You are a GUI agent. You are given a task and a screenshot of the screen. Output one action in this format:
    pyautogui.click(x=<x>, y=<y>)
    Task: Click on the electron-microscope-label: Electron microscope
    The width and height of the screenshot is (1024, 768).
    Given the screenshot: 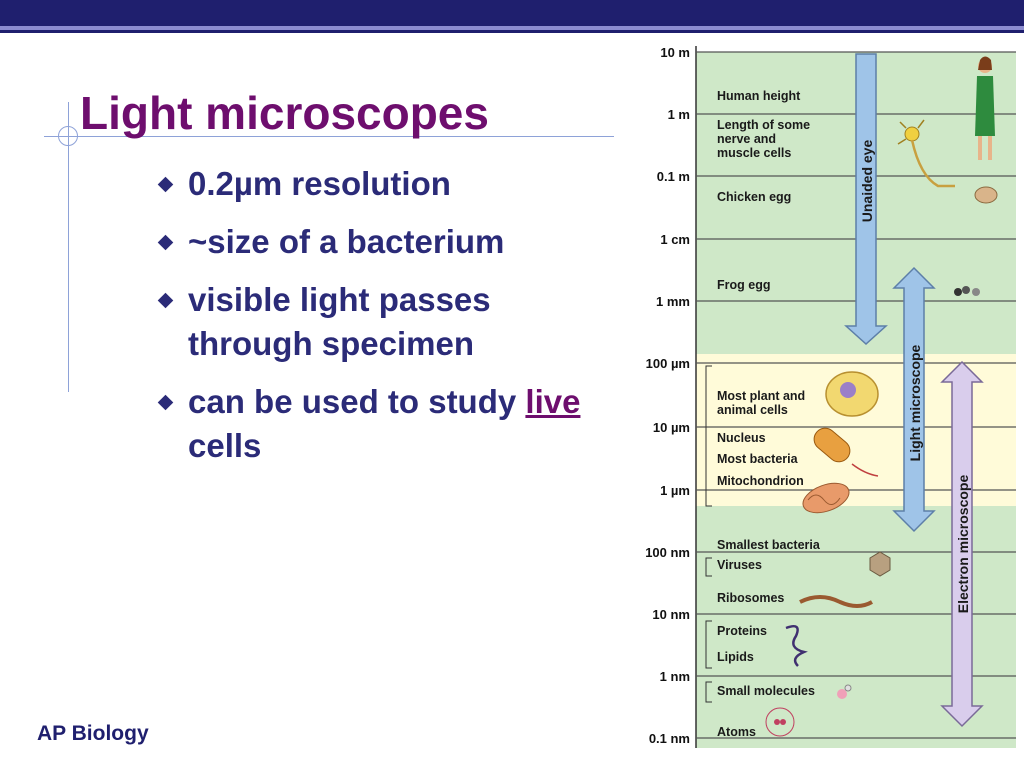 What is the action you would take?
    pyautogui.click(x=963, y=544)
    